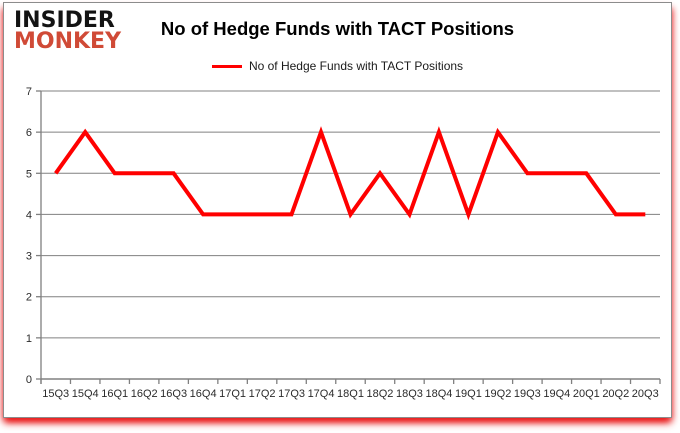 The height and width of the screenshot is (433, 680). I want to click on x-axis-label: 16Q2, so click(144, 394).